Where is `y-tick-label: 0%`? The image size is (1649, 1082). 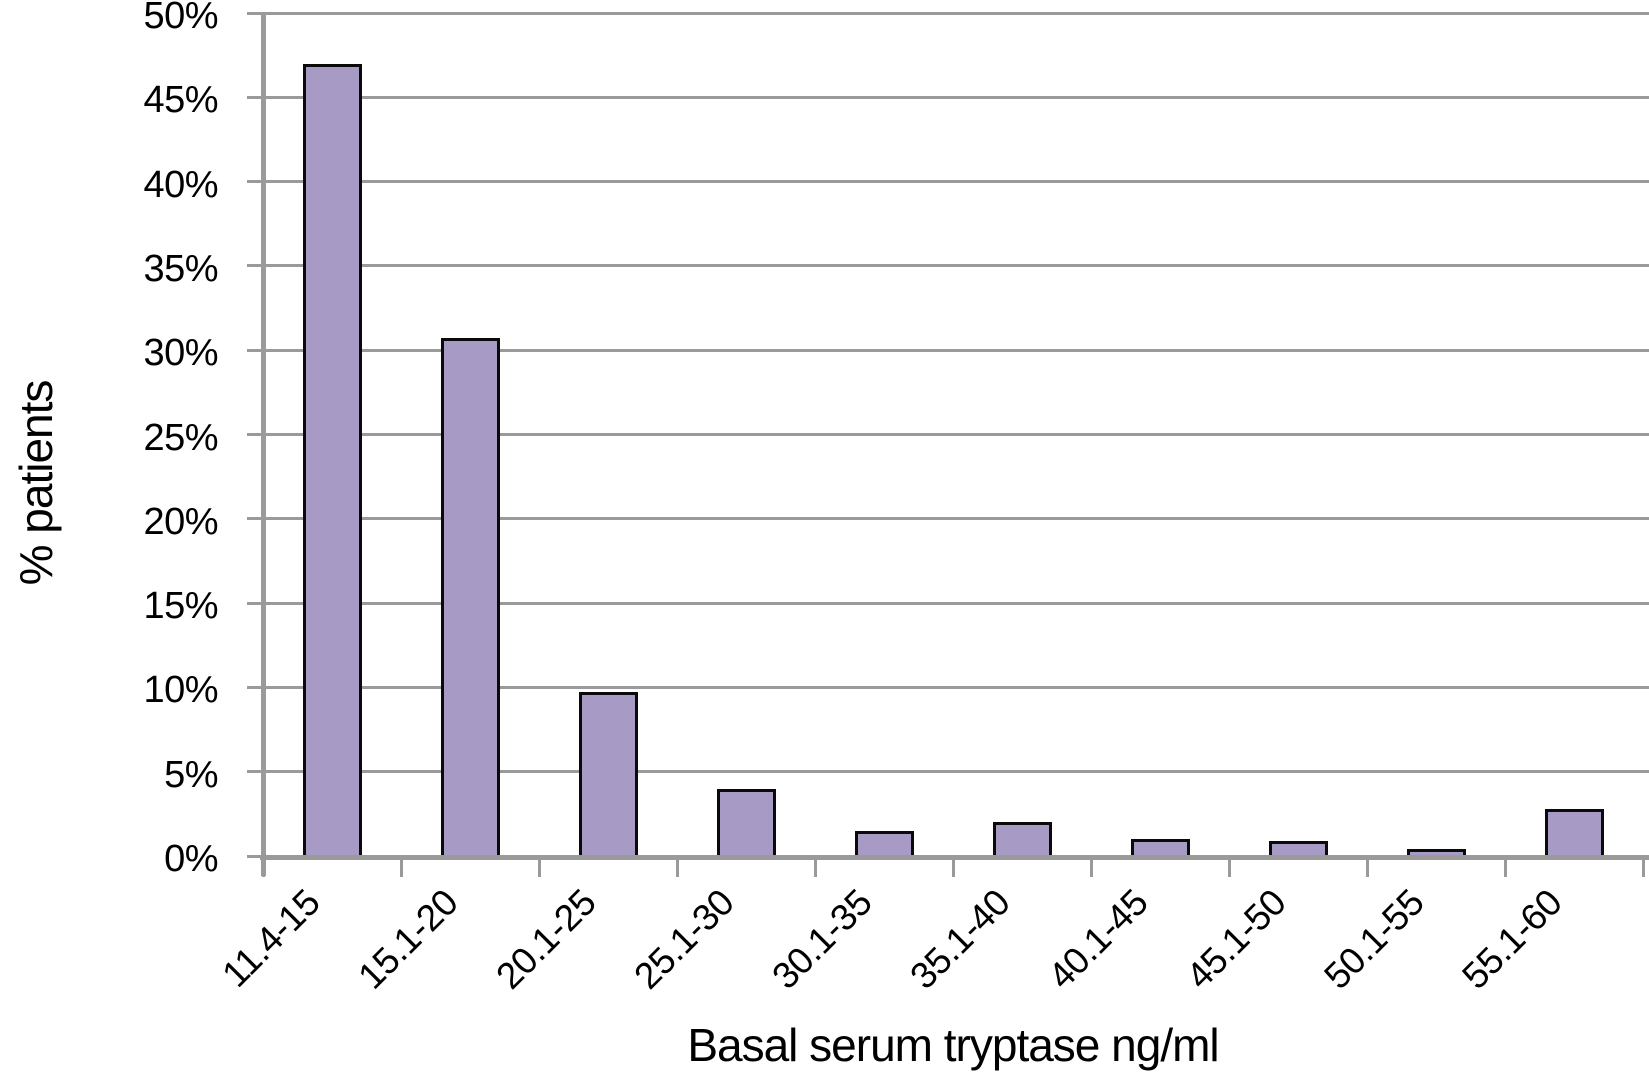
y-tick-label: 0% is located at coordinates (191, 859).